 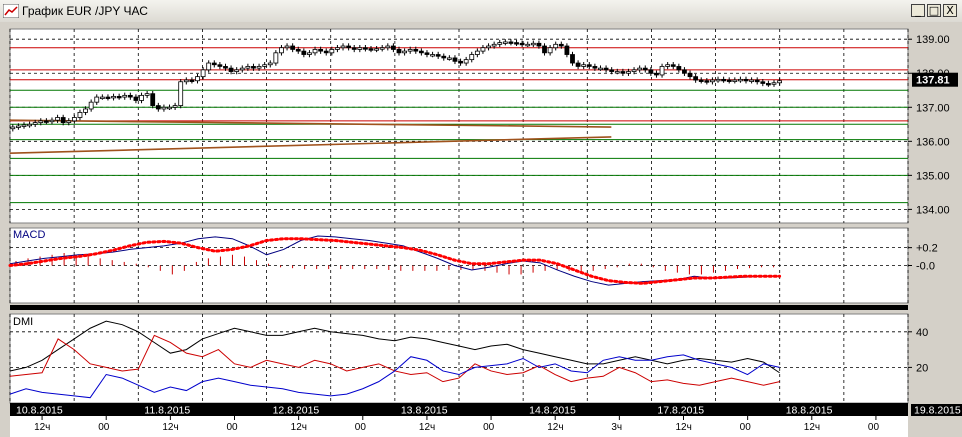 What do you see at coordinates (459, 307) in the screenshot?
I see `panel-separator` at bounding box center [459, 307].